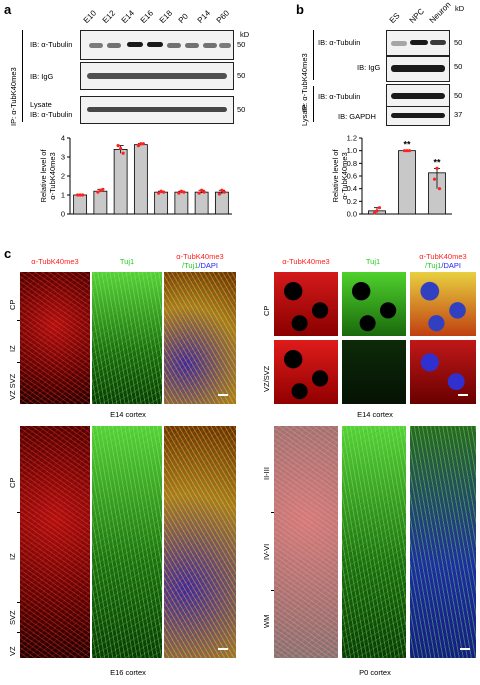 Image resolution: width=480 pixels, height=685 pixels. What do you see at coordinates (55, 338) in the screenshot?
I see `e14-red-image` at bounding box center [55, 338].